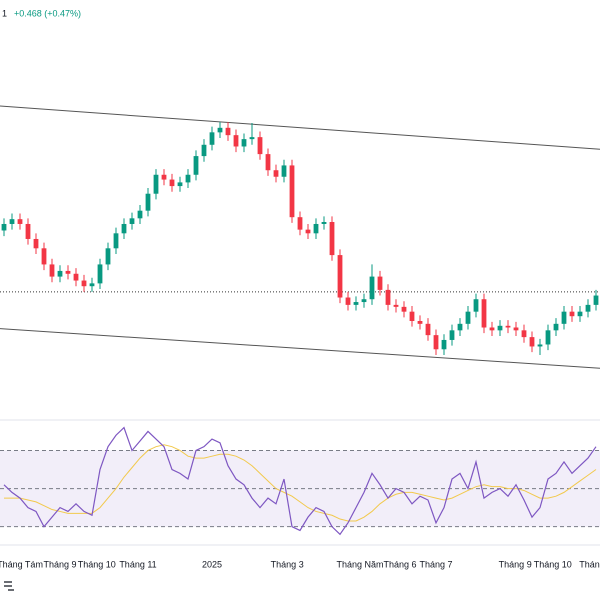 The width and height of the screenshot is (600, 600). I want to click on icon, so click(9, 586).